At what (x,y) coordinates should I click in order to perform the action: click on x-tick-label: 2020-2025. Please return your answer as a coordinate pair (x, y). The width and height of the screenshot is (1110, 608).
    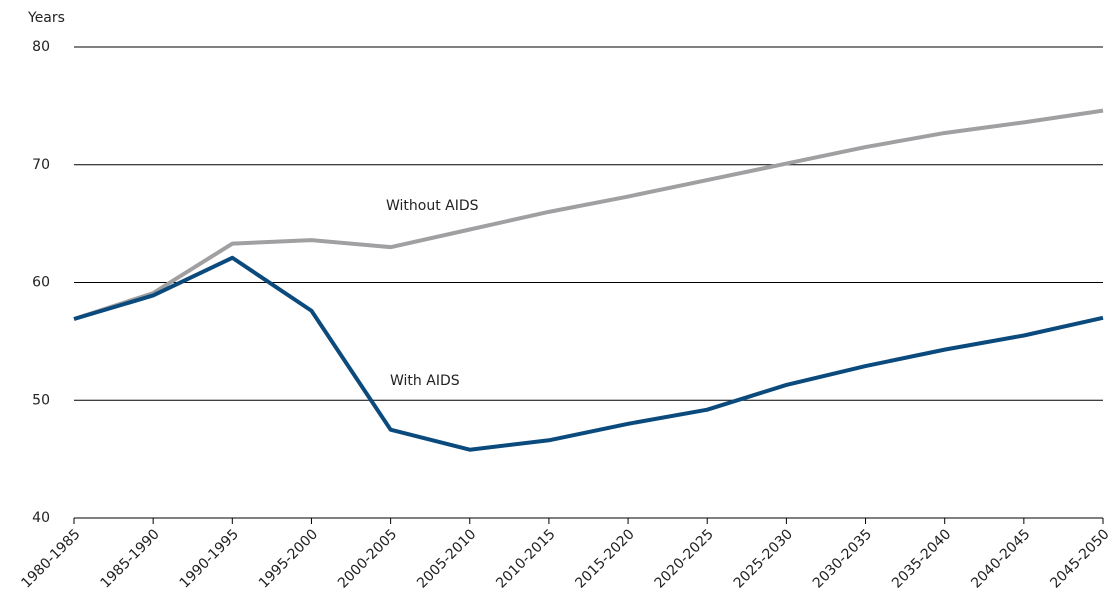
    Looking at the image, I should click on (684, 558).